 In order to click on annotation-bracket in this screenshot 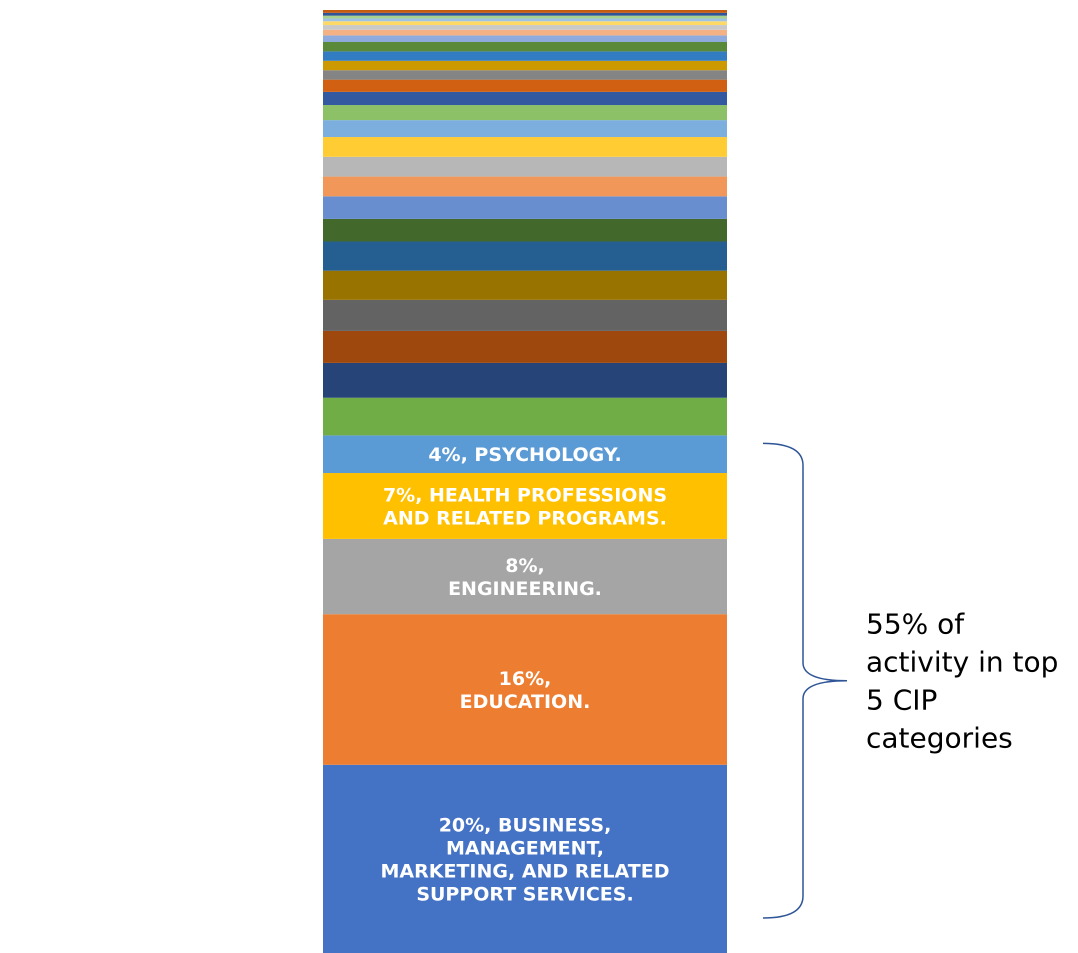, I will do `click(805, 680)`.